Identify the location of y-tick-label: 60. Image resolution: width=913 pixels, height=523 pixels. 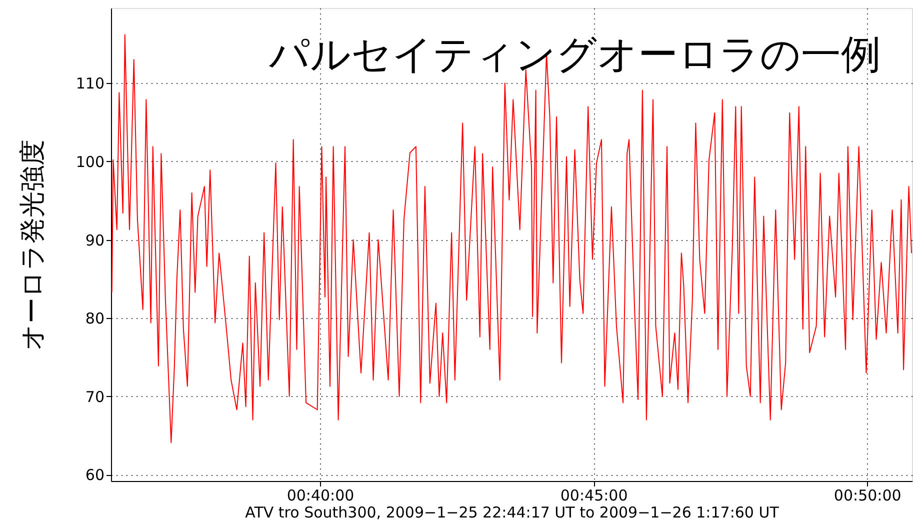
(94, 475).